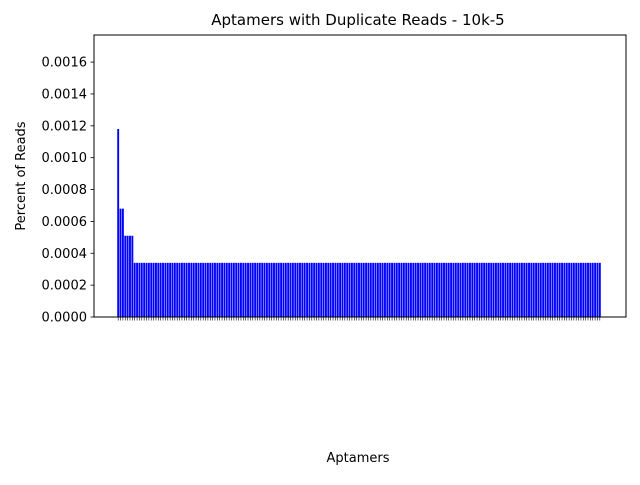 This screenshot has width=640, height=485. Describe the element at coordinates (359, 319) in the screenshot. I see `x-ticks-group` at that location.